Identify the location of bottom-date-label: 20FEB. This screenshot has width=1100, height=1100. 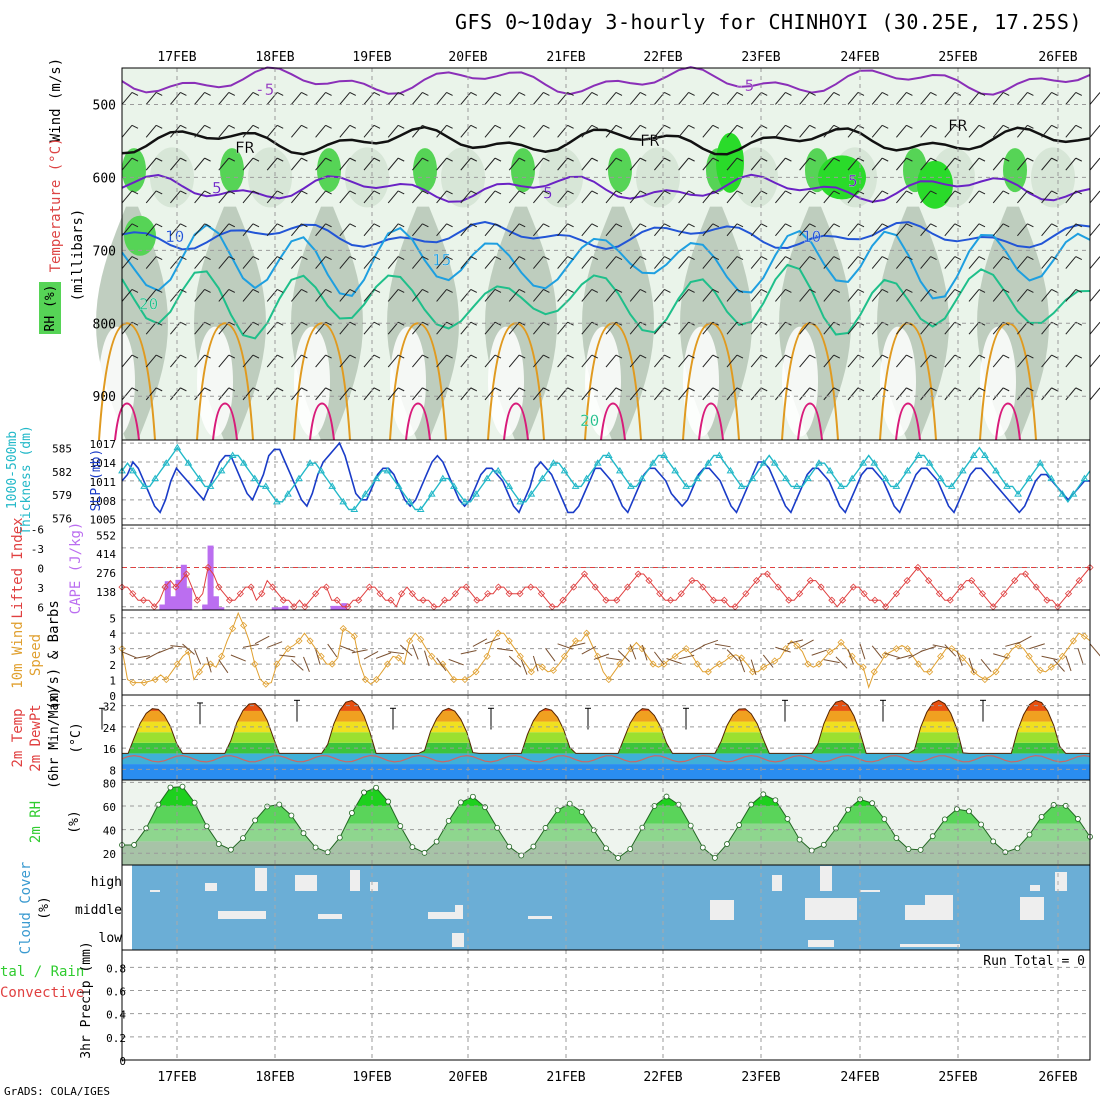
(467, 1077).